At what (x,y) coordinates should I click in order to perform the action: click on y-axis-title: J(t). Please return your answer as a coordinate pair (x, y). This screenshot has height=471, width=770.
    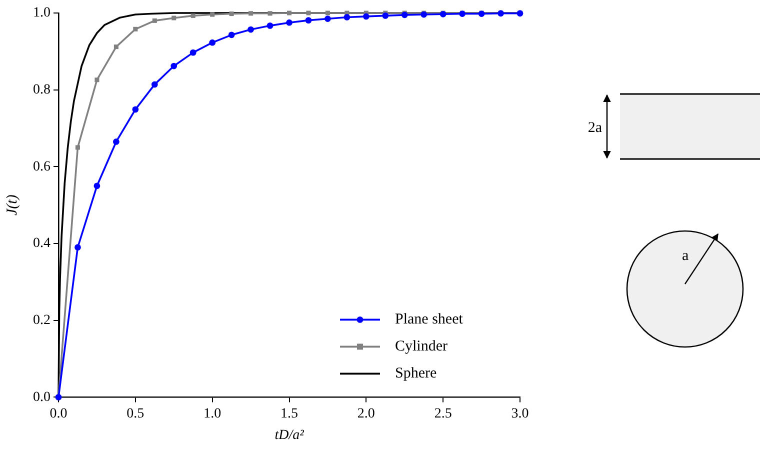
    Looking at the image, I should click on (12, 205).